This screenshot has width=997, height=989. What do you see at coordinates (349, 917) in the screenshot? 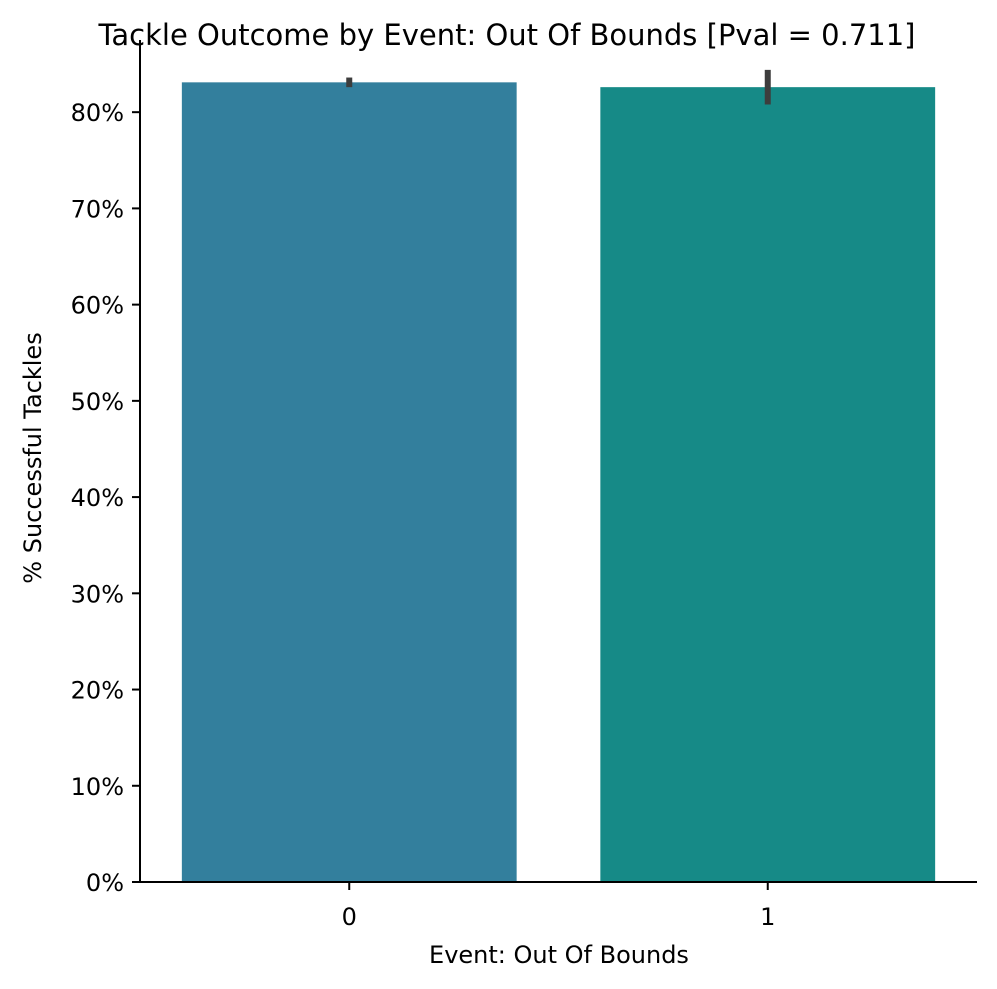
I see `x-tick-label-0: 0` at bounding box center [349, 917].